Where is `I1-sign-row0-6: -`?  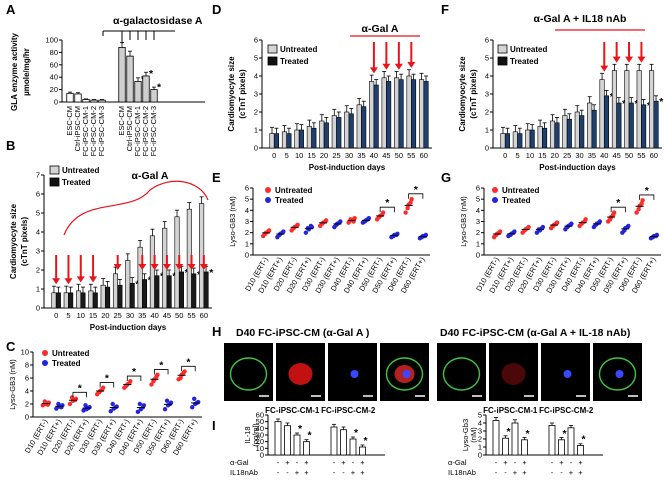 I1-sign-row0-6: - is located at coordinates (353, 462).